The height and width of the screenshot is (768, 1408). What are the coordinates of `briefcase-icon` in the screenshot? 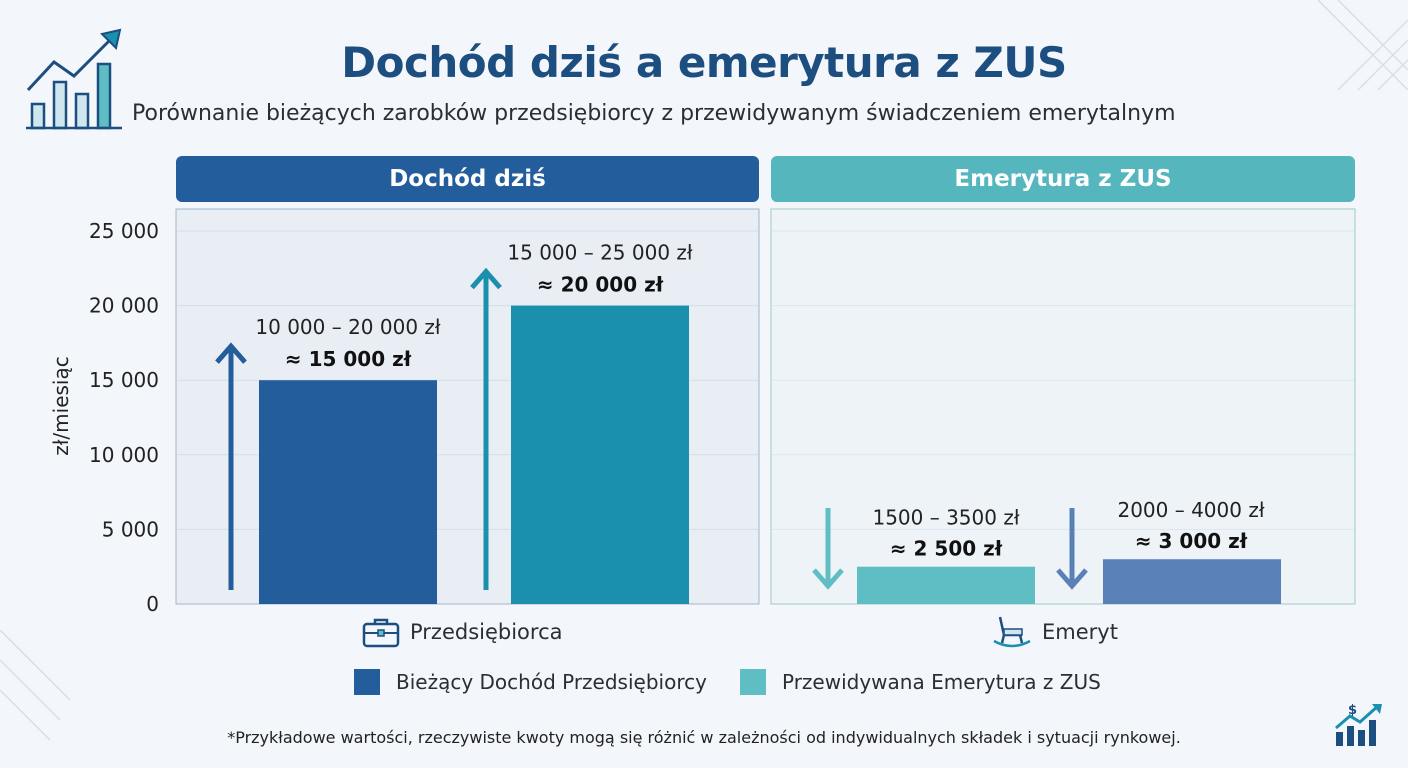 It's located at (381, 633).